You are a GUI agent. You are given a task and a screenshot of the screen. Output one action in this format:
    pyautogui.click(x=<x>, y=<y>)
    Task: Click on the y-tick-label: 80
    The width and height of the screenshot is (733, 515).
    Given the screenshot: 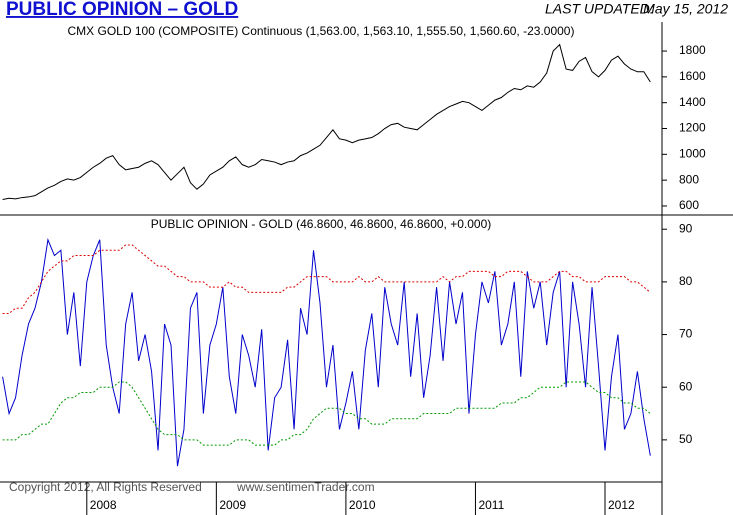 What is the action you would take?
    pyautogui.click(x=686, y=281)
    